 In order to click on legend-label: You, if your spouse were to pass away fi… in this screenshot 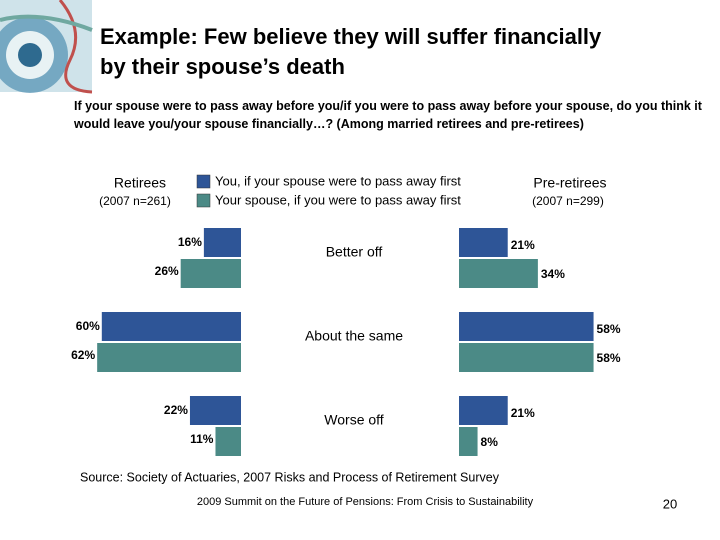, I will do `click(338, 180)`.